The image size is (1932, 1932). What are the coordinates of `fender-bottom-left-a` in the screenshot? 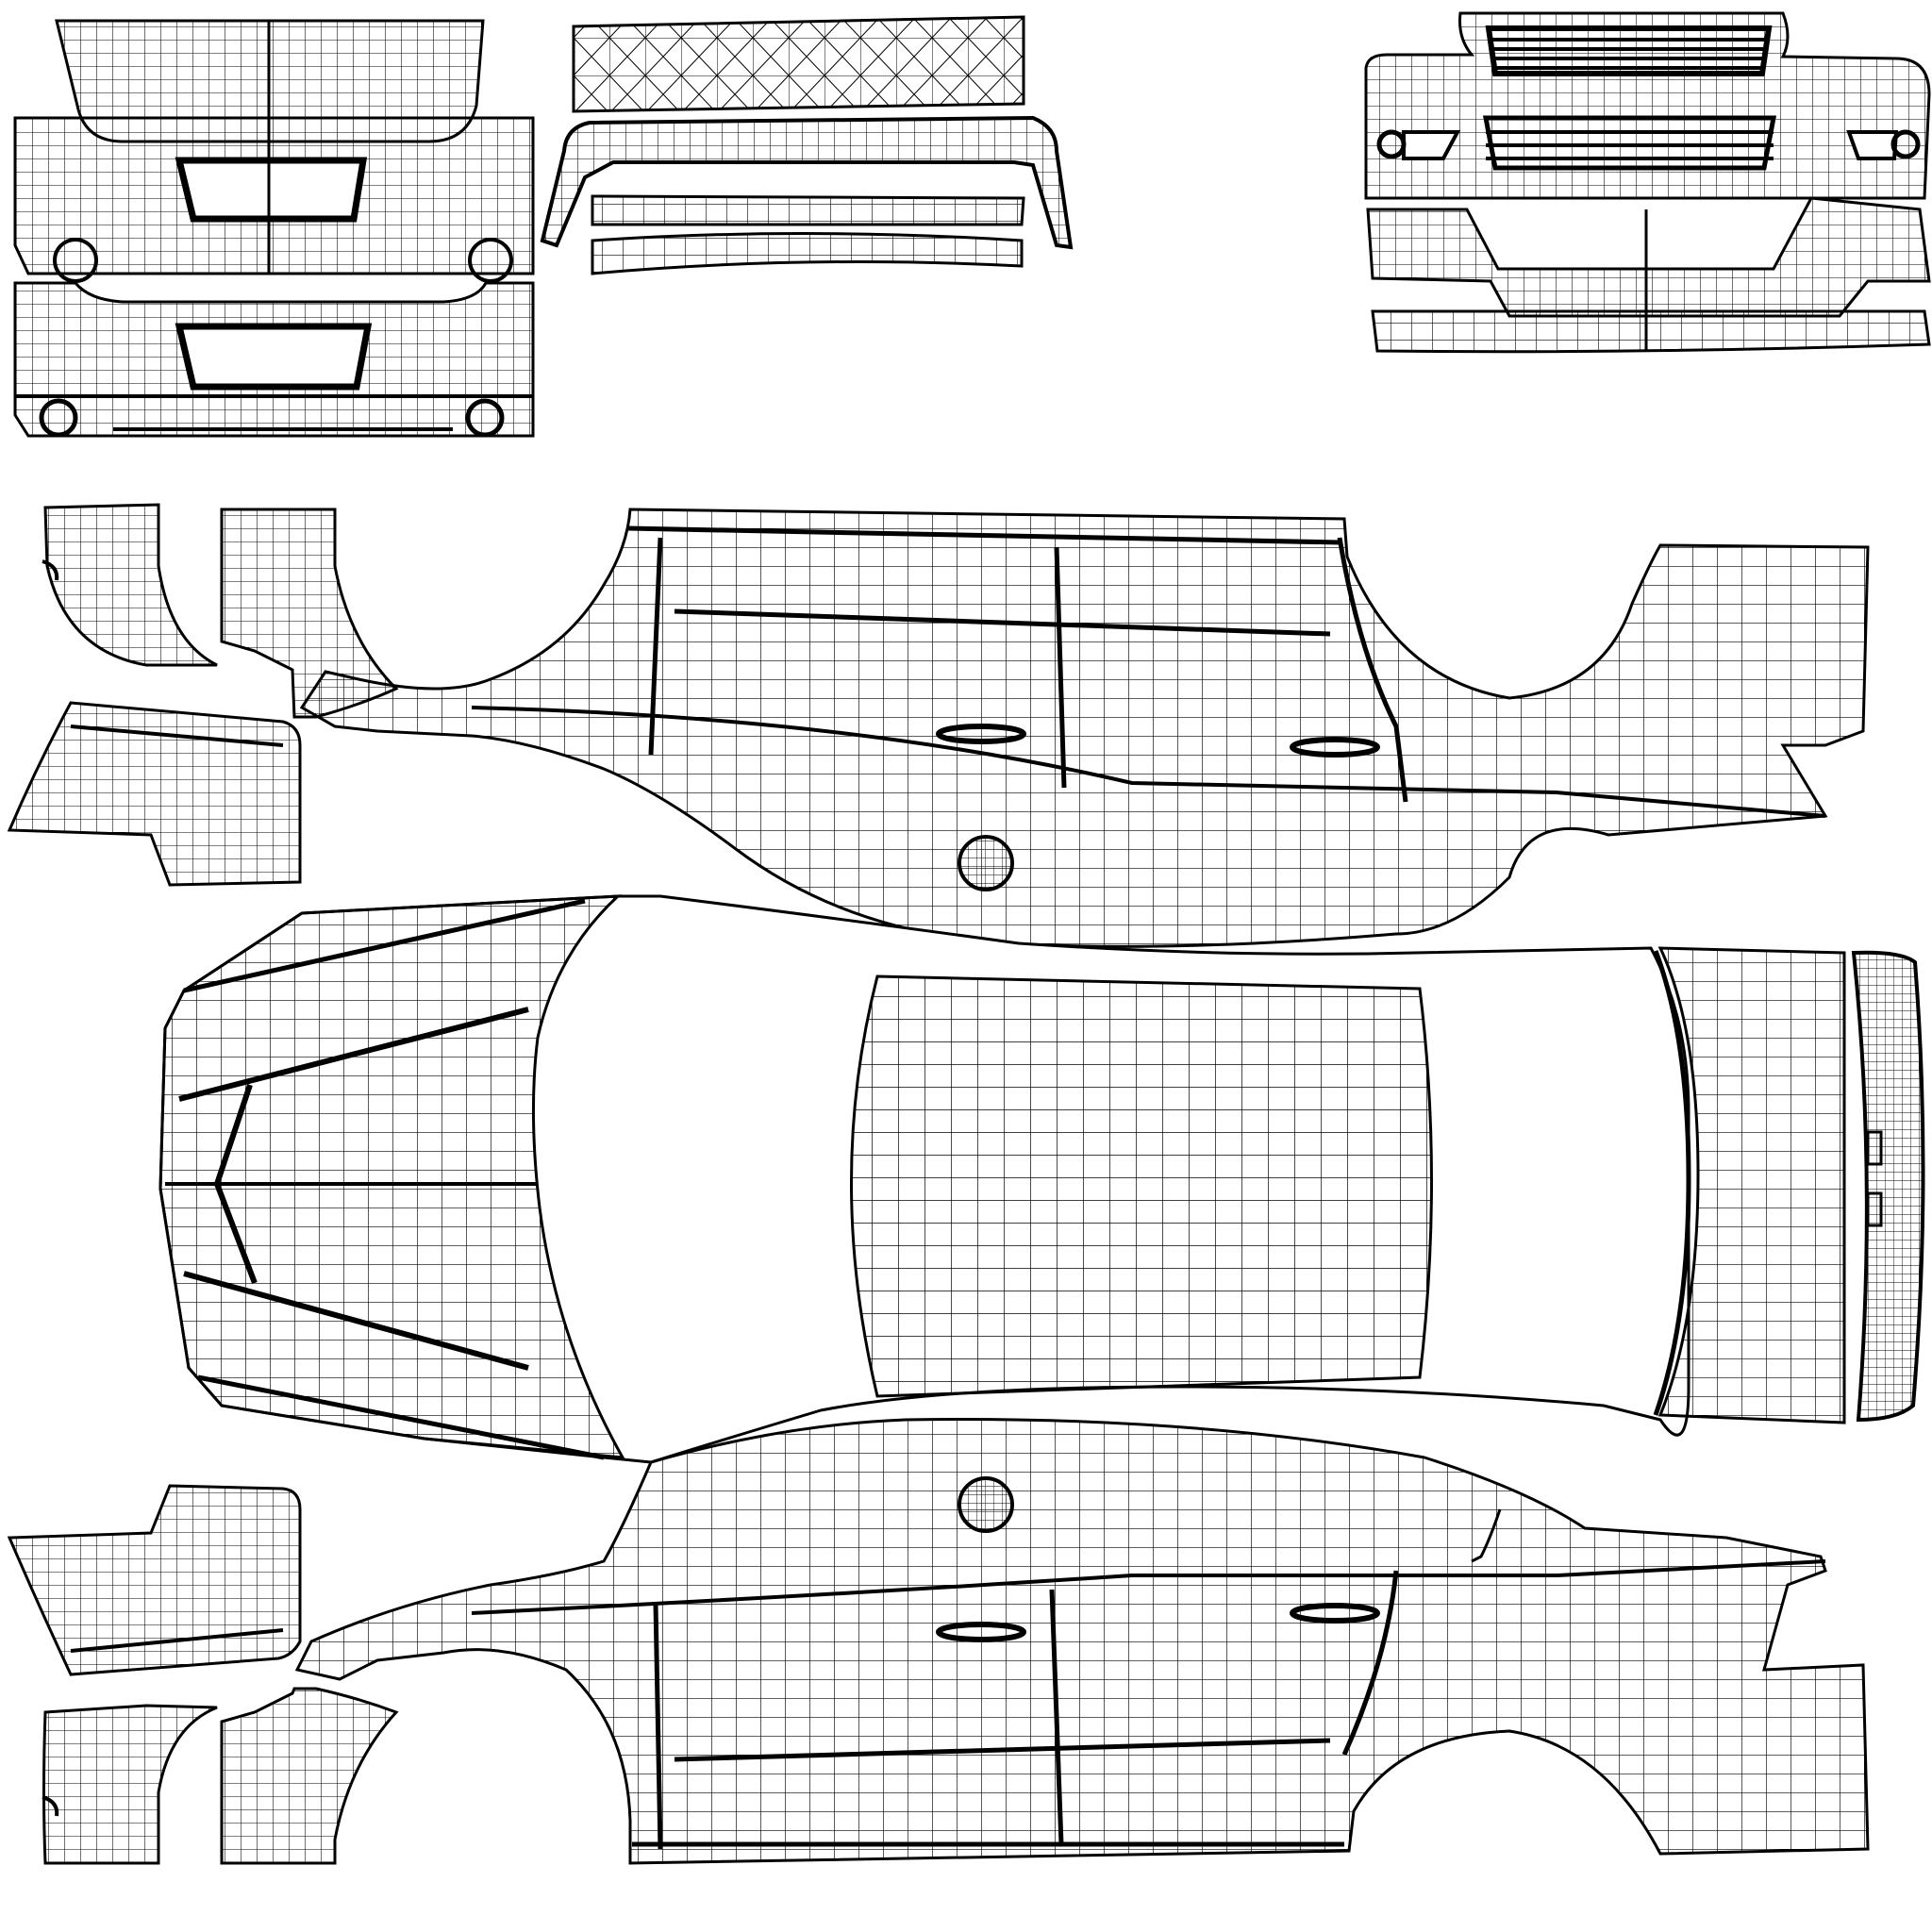 It's located at (155, 1580).